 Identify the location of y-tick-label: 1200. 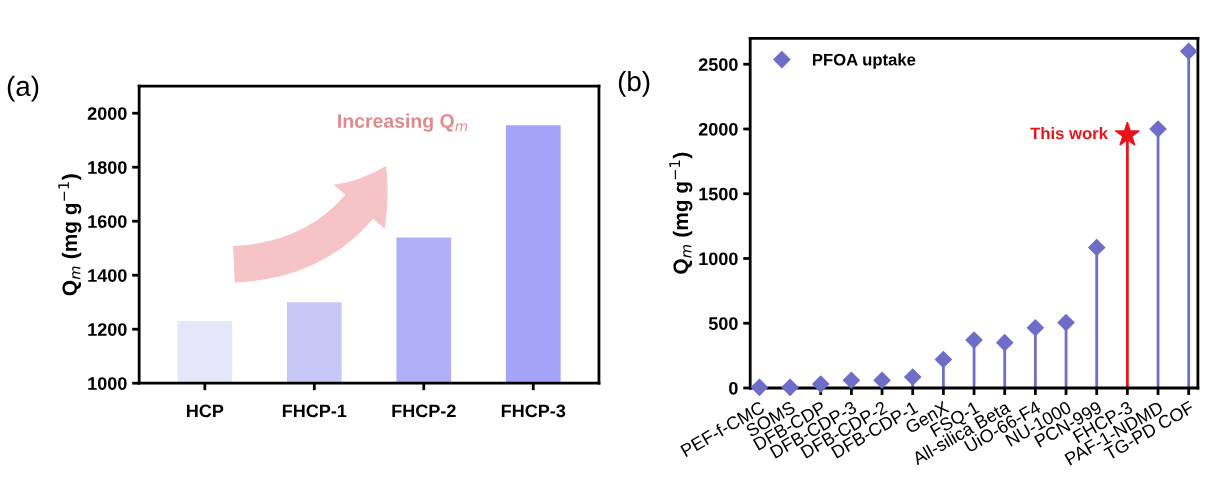
(107, 329).